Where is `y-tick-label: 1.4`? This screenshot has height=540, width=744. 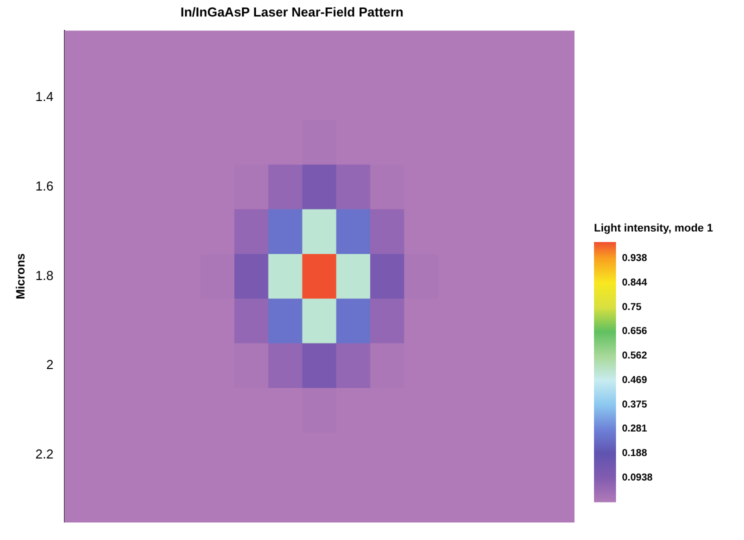 y-tick-label: 1.4 is located at coordinates (44, 96).